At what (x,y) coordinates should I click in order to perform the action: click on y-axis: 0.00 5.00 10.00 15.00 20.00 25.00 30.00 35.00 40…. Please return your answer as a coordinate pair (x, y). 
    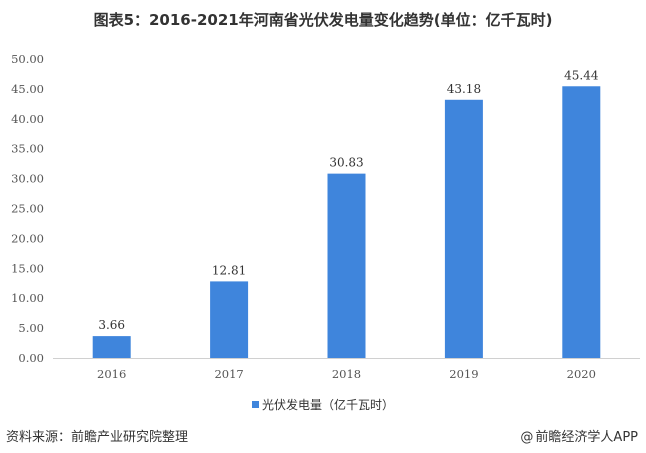
    Looking at the image, I should click on (27, 208).